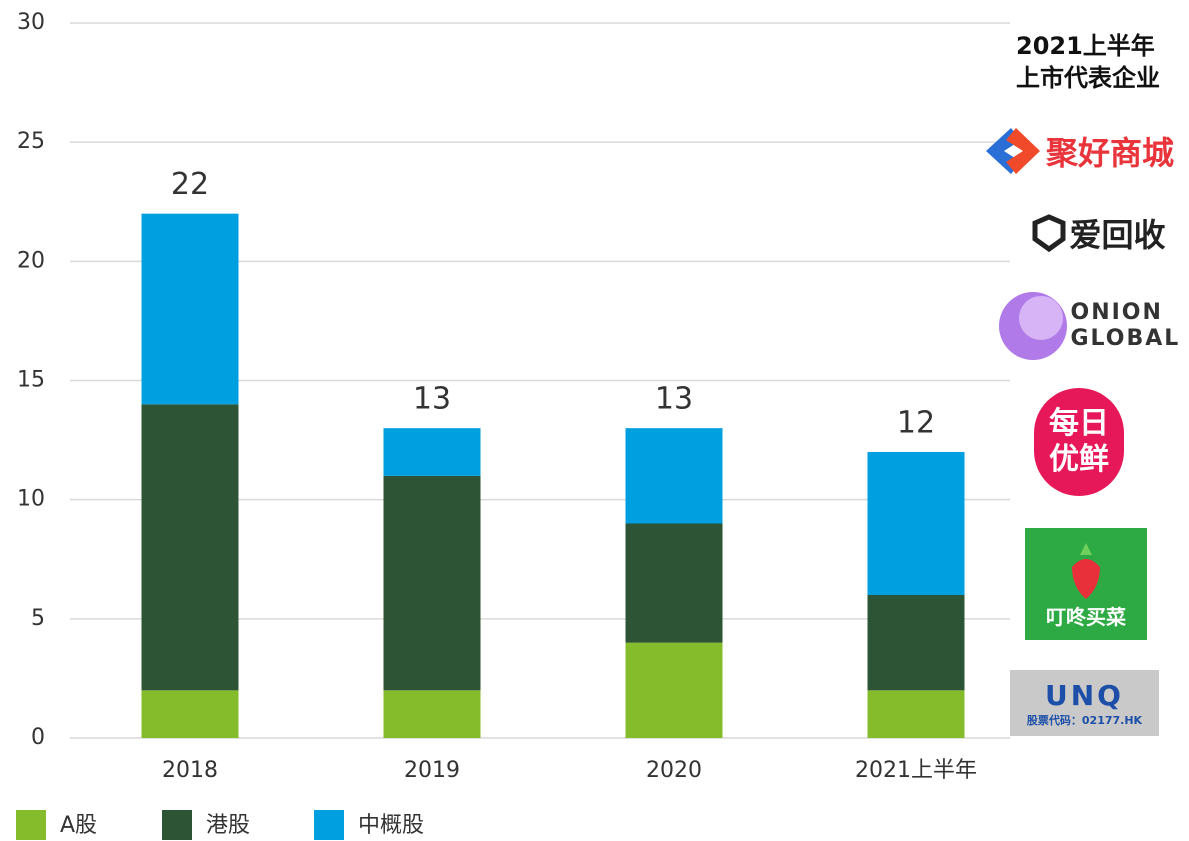 Image resolution: width=1189 pixels, height=841 pixels. What do you see at coordinates (1084, 695) in the screenshot?
I see `company-name: UNQ` at bounding box center [1084, 695].